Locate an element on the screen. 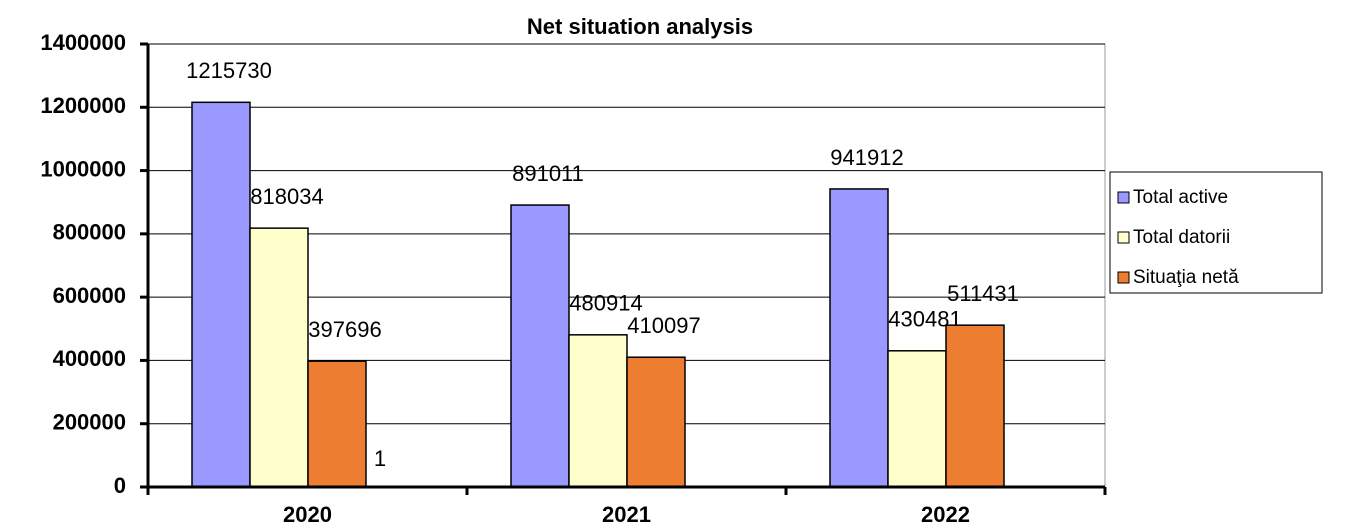 Image resolution: width=1354 pixels, height=529 pixels. annotation: 1 is located at coordinates (380, 458).